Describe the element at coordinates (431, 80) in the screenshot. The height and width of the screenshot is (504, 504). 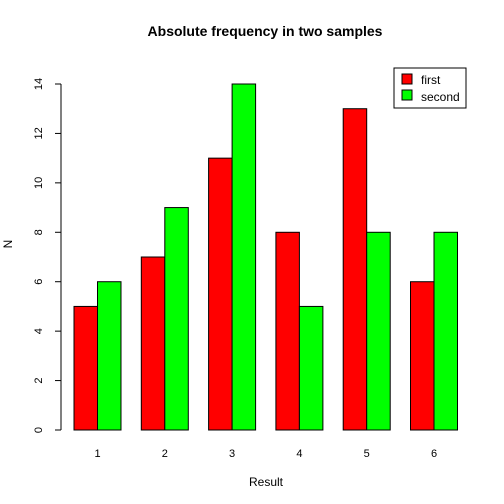
I see `legend-label-first: first` at that location.